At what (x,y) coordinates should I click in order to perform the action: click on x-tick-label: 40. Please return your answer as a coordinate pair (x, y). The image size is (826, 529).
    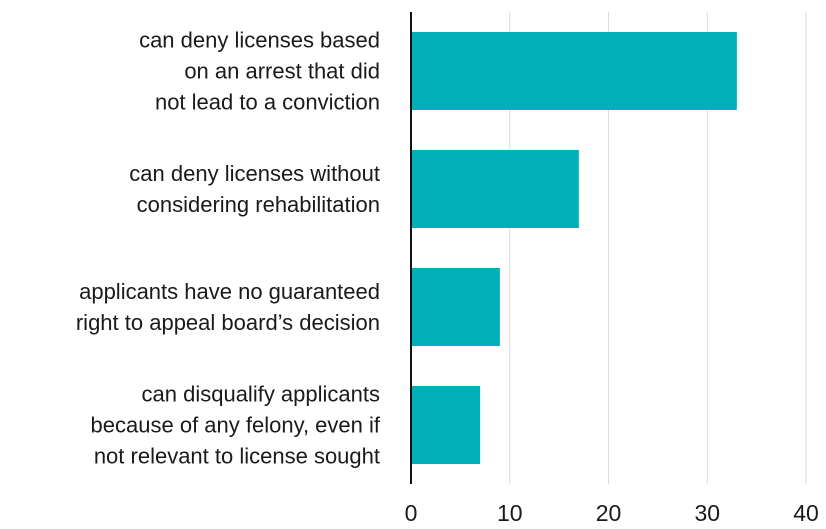
    Looking at the image, I should click on (806, 513).